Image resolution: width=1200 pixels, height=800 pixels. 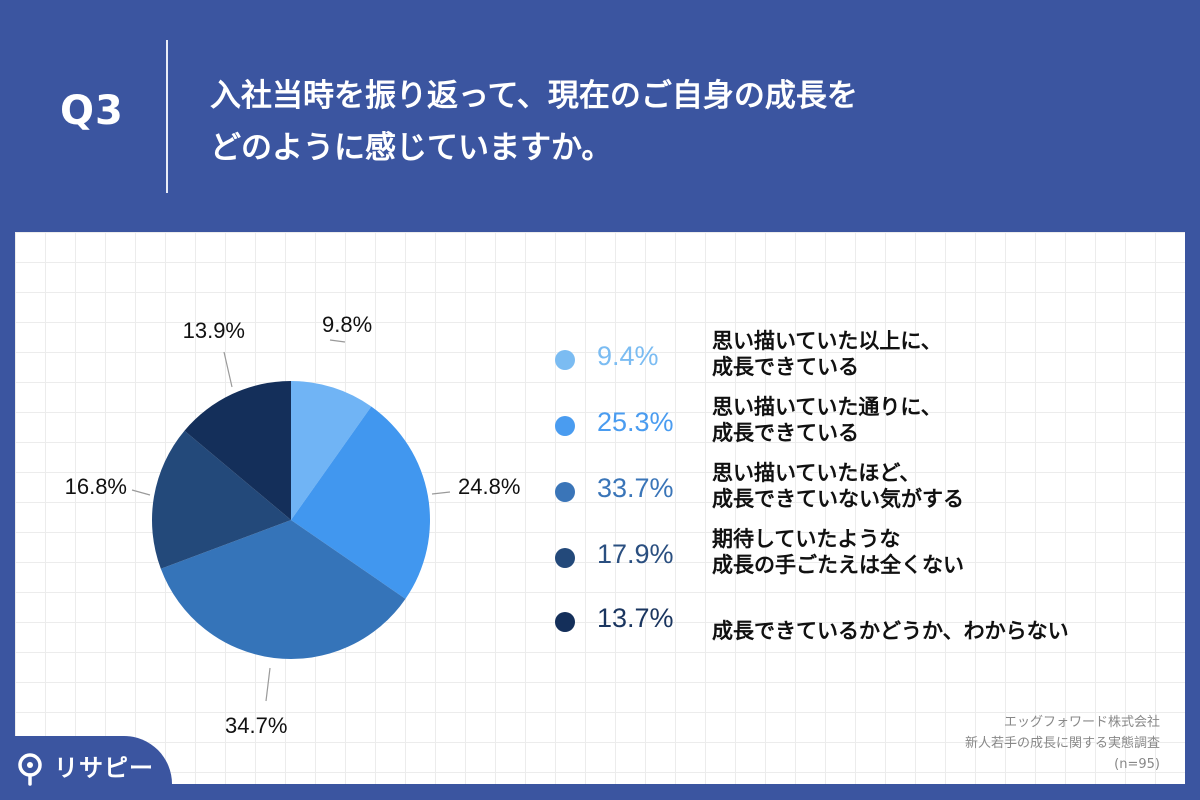 I want to click on legend-label: 期待していたような 成長の手ごたえは全くない, so click(x=838, y=552).